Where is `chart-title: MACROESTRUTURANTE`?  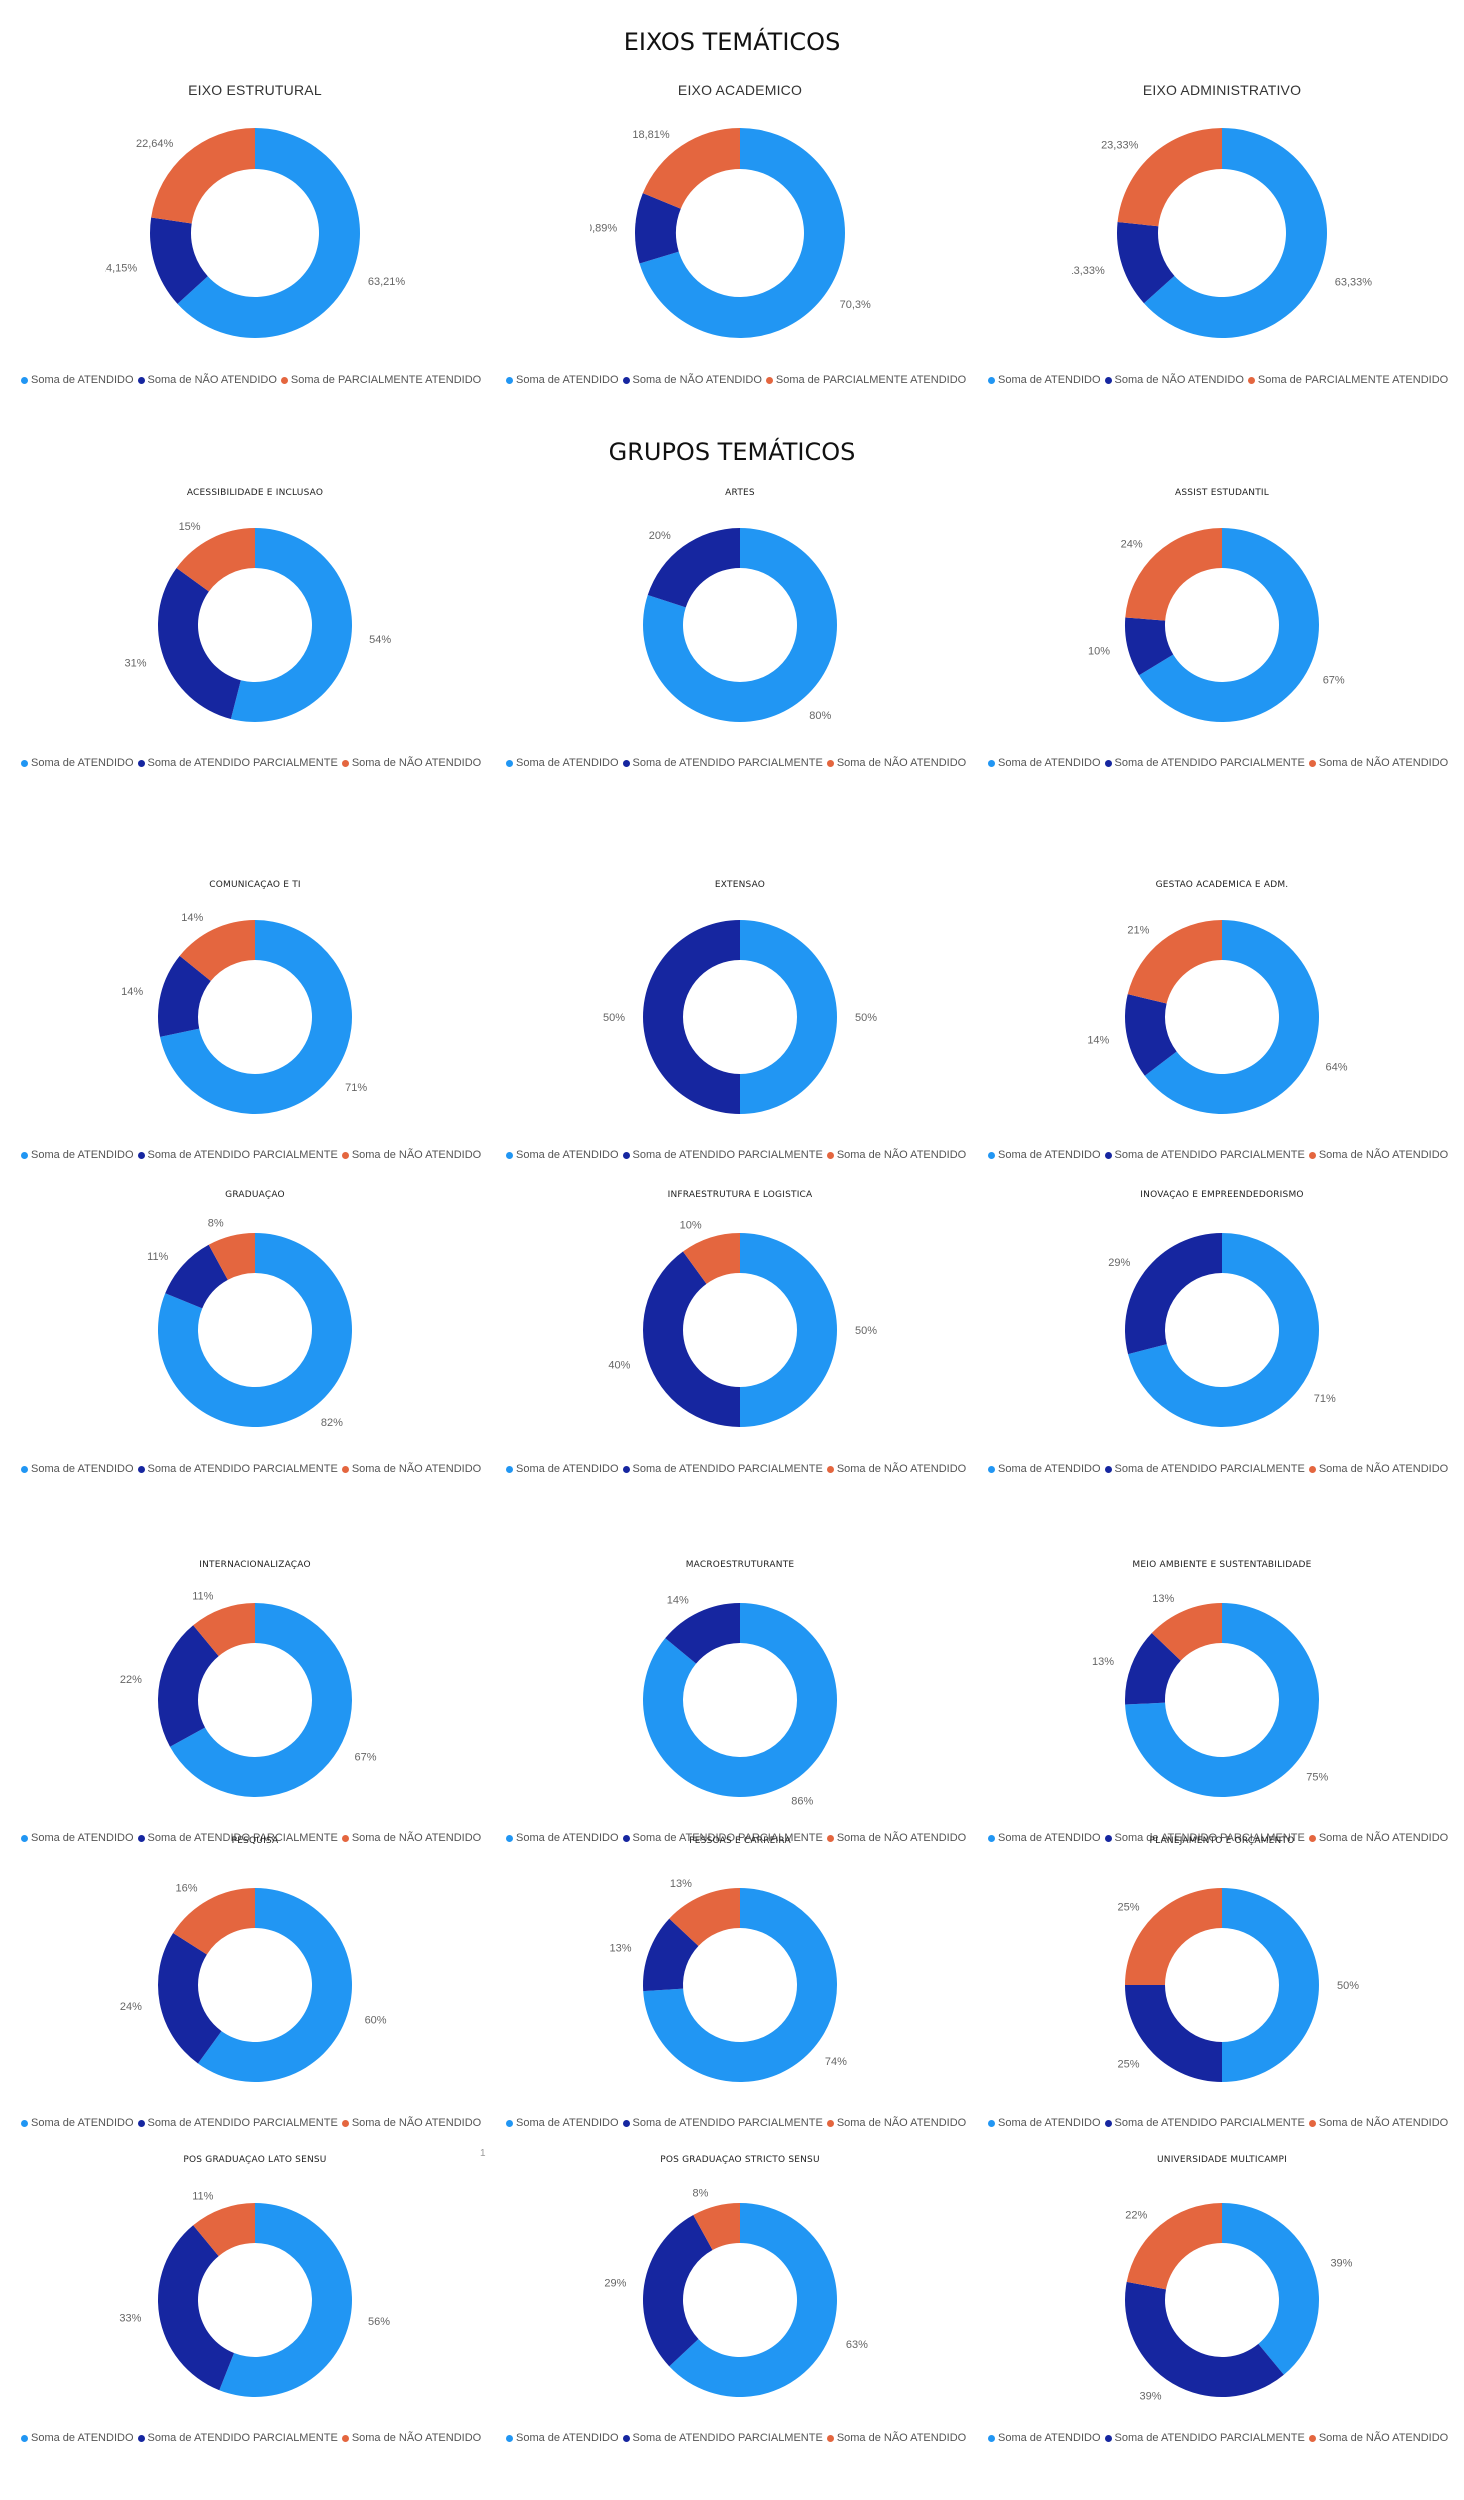 chart-title: MACROESTRUTURANTE is located at coordinates (740, 1565).